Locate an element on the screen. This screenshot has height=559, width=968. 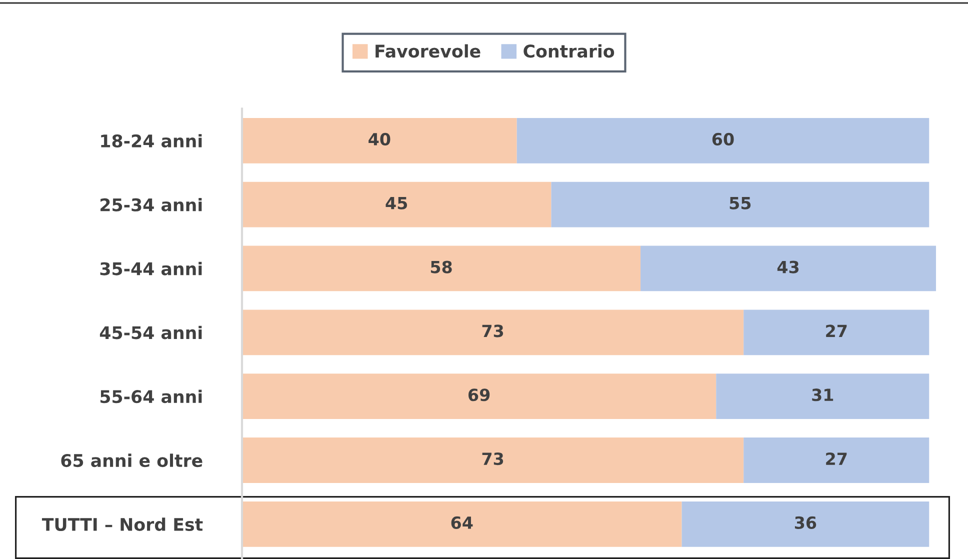
data-label: 58 is located at coordinates (441, 267).